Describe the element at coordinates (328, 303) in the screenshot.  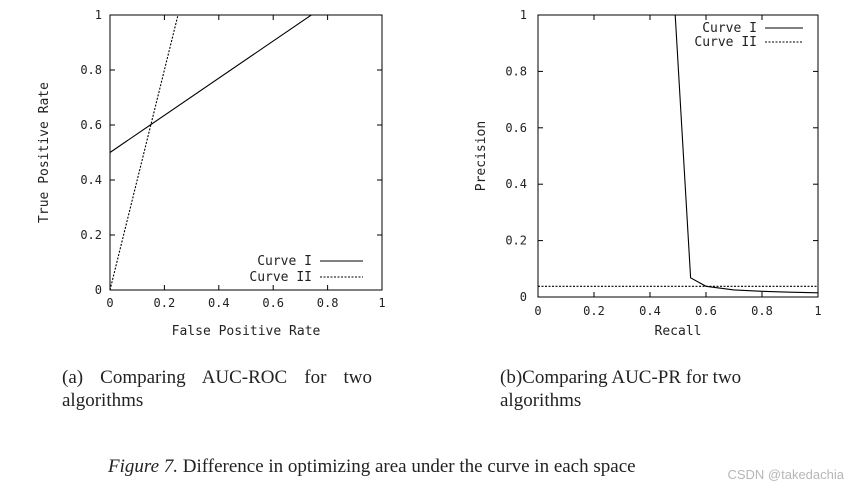
I see `roc-x-tick-label: 0.8` at that location.